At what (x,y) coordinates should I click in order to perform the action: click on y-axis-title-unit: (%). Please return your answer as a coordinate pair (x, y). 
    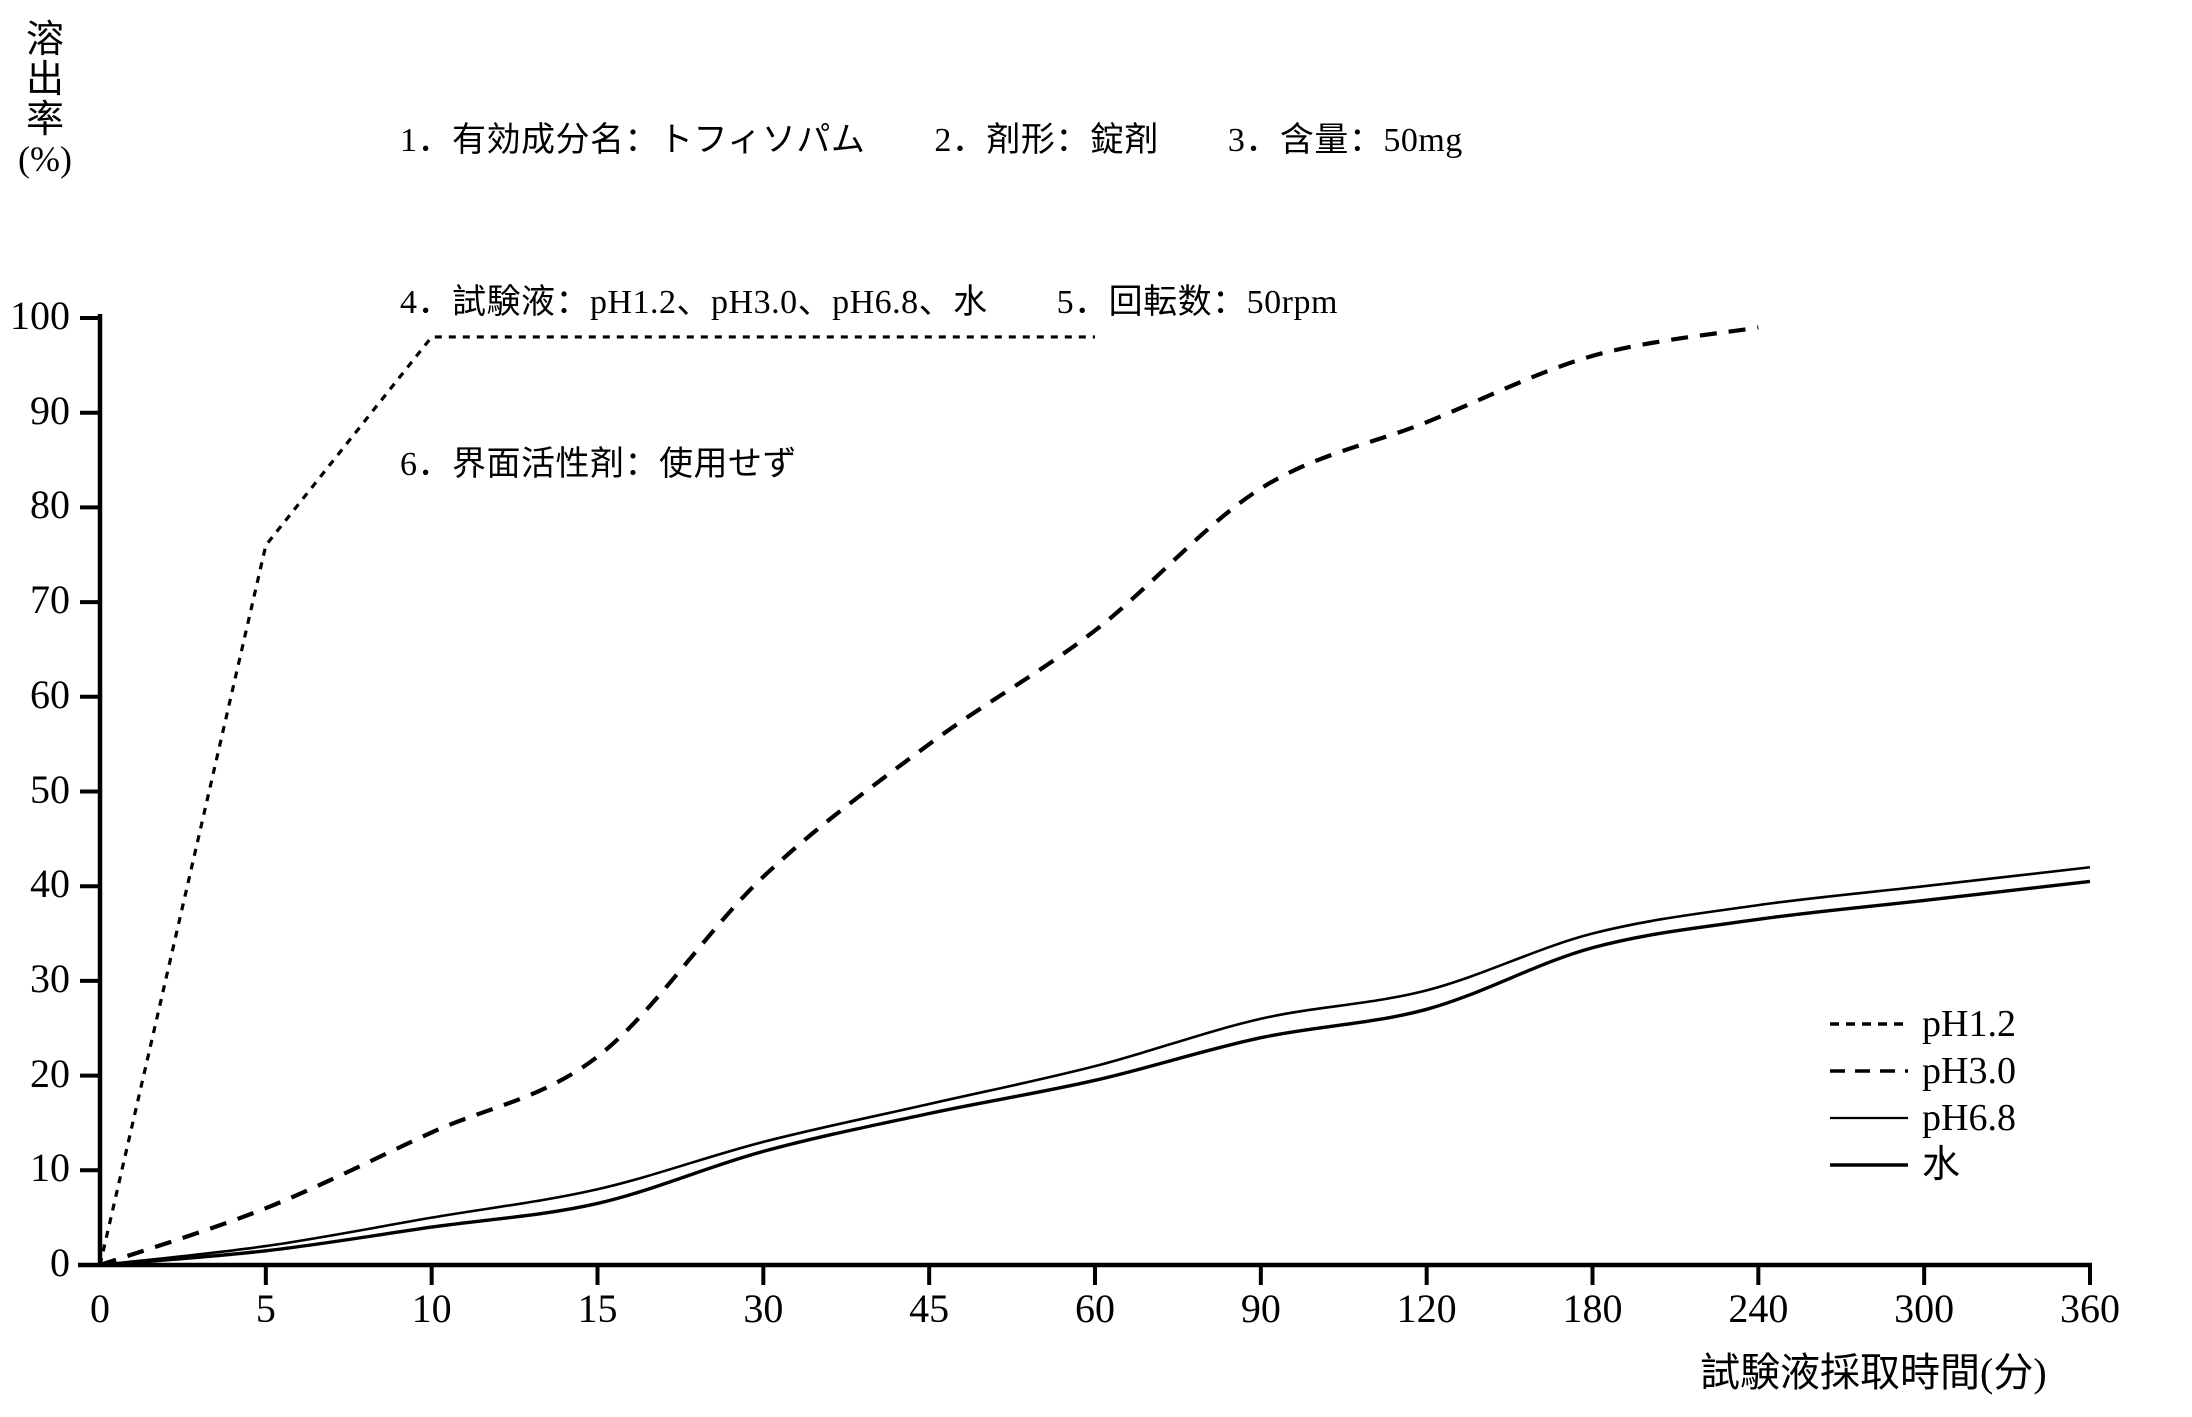
    Looking at the image, I should click on (45, 159).